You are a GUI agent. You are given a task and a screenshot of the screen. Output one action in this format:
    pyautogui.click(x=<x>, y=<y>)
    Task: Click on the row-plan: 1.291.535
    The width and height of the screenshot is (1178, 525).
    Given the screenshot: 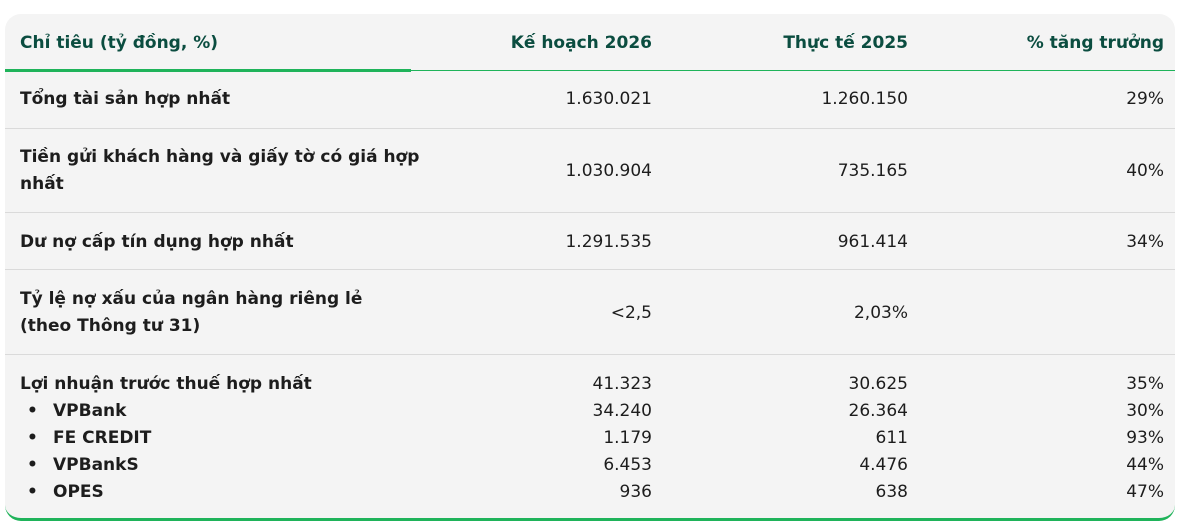 What is the action you would take?
    pyautogui.click(x=608, y=242)
    